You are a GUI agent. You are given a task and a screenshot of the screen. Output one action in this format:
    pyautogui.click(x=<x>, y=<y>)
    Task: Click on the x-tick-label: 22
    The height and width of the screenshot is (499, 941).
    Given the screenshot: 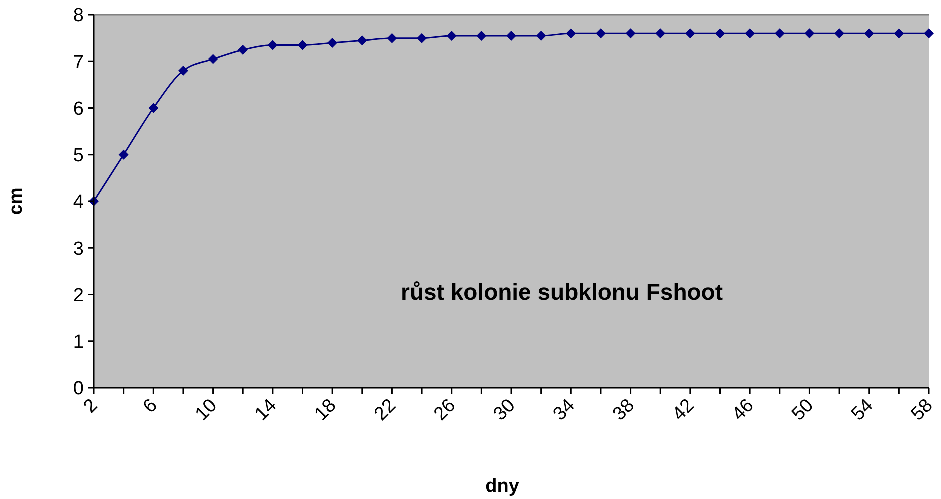 What is the action you would take?
    pyautogui.click(x=385, y=410)
    